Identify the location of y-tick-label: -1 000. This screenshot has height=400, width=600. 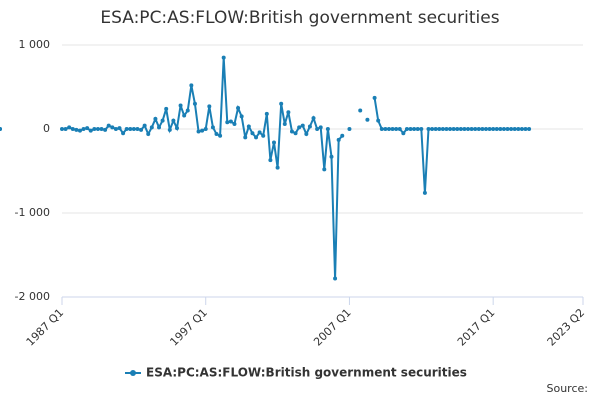
(32, 212).